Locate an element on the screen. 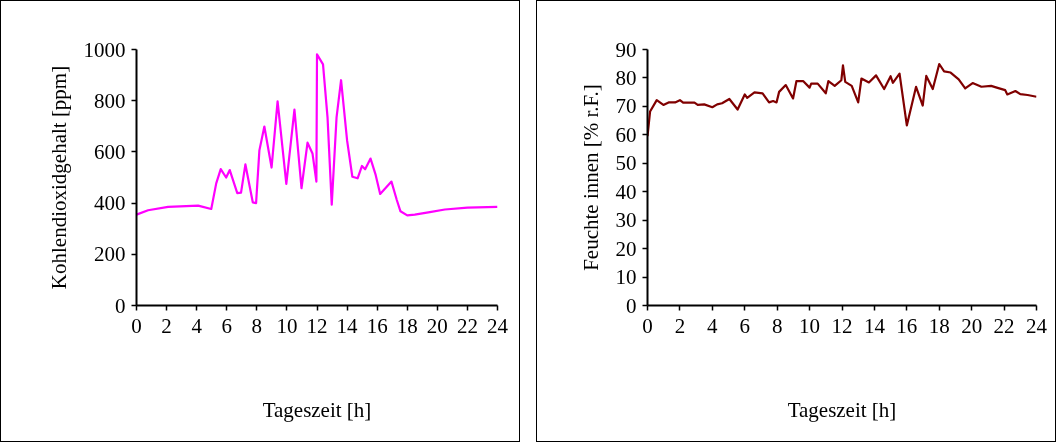  y-tick-label: 20 is located at coordinates (626, 248).